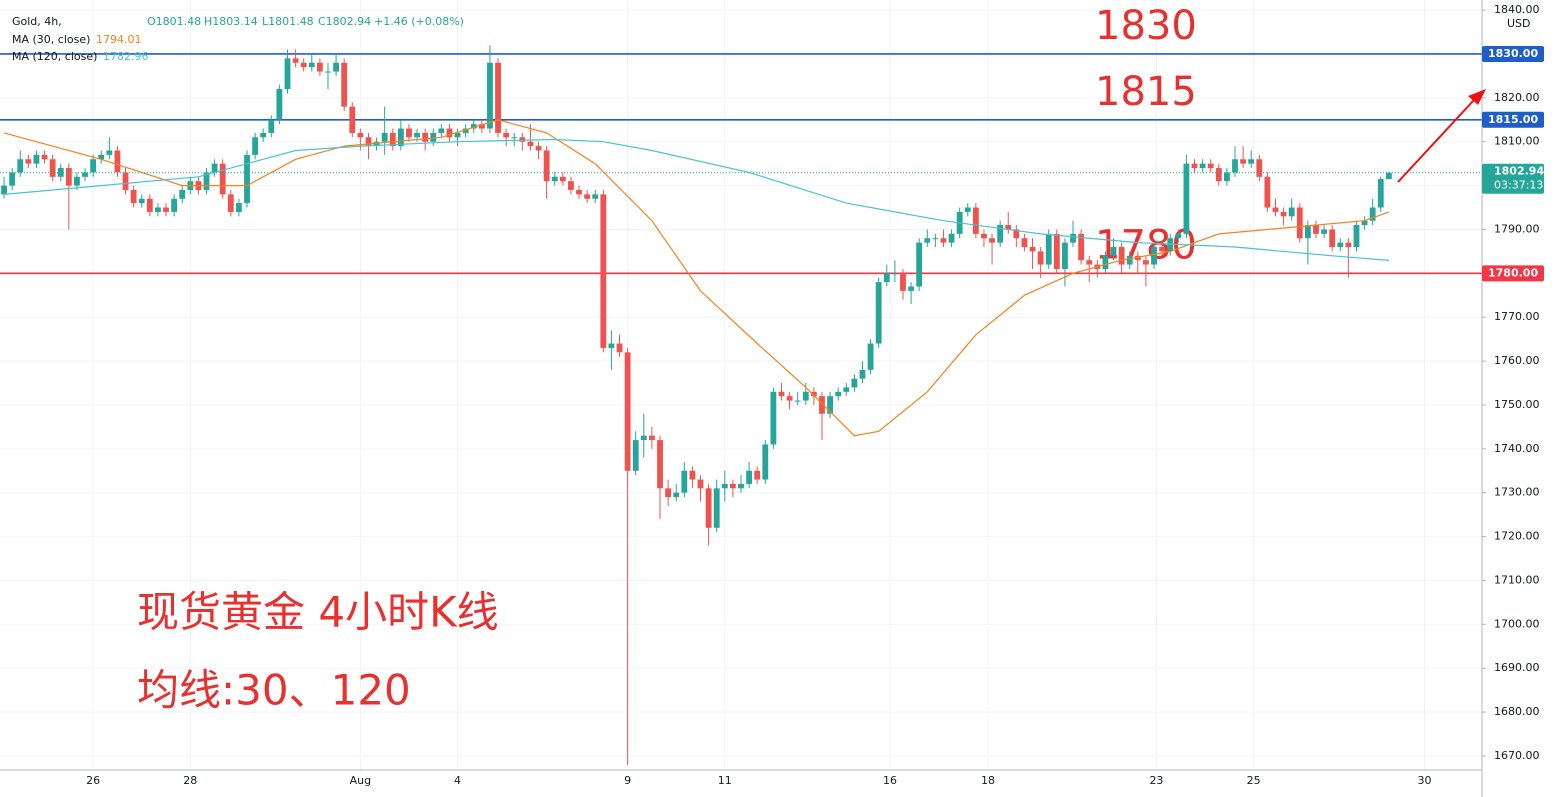 The image size is (1559, 797). What do you see at coordinates (318, 612) in the screenshot?
I see `note: 现货黄金 4小时K线` at bounding box center [318, 612].